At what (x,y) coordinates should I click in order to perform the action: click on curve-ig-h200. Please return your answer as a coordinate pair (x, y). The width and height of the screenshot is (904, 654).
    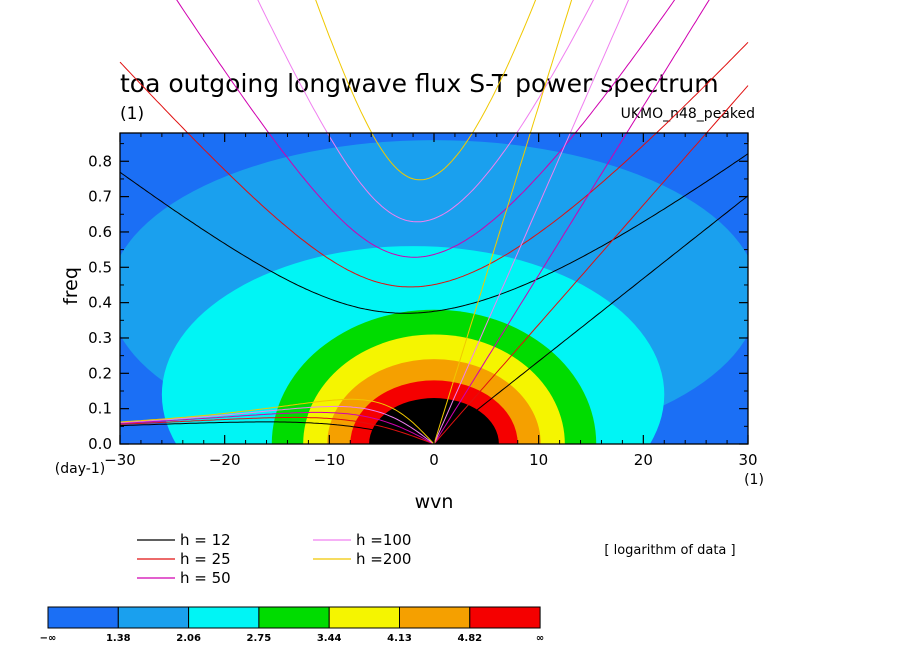
    Looking at the image, I should click on (426, 90).